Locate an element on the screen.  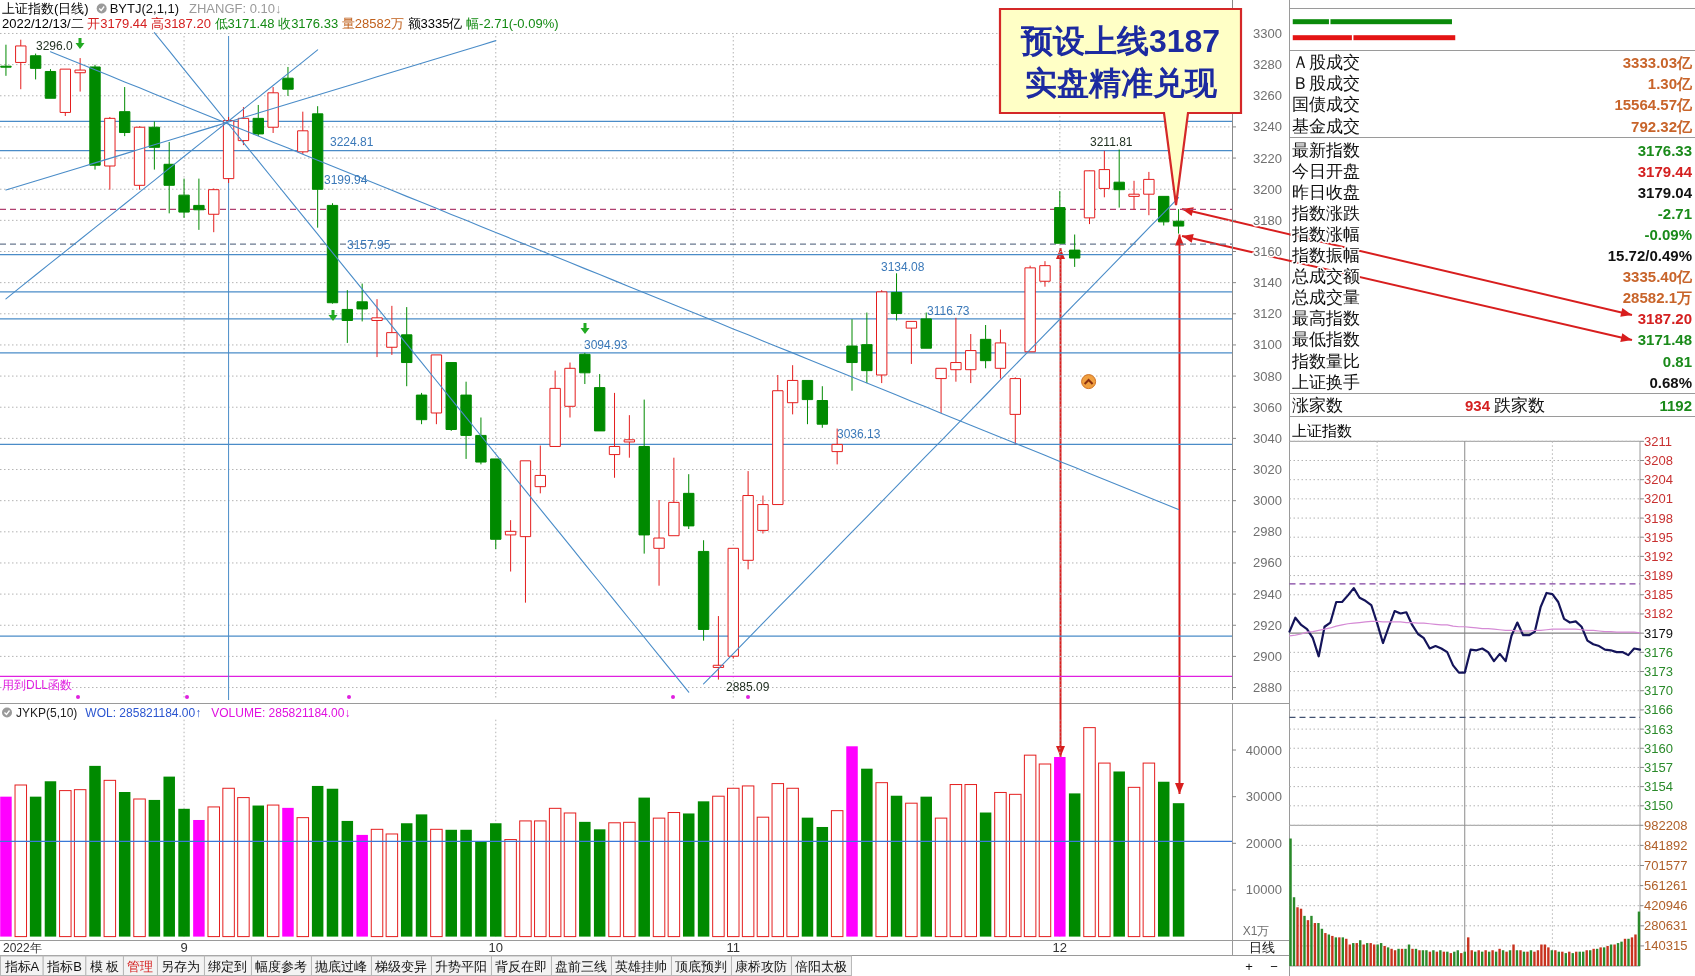
y-tick-label: 3040 is located at coordinates (1267, 438).